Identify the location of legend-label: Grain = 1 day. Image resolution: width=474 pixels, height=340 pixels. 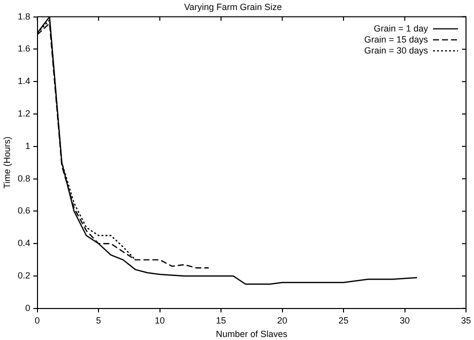
(401, 28).